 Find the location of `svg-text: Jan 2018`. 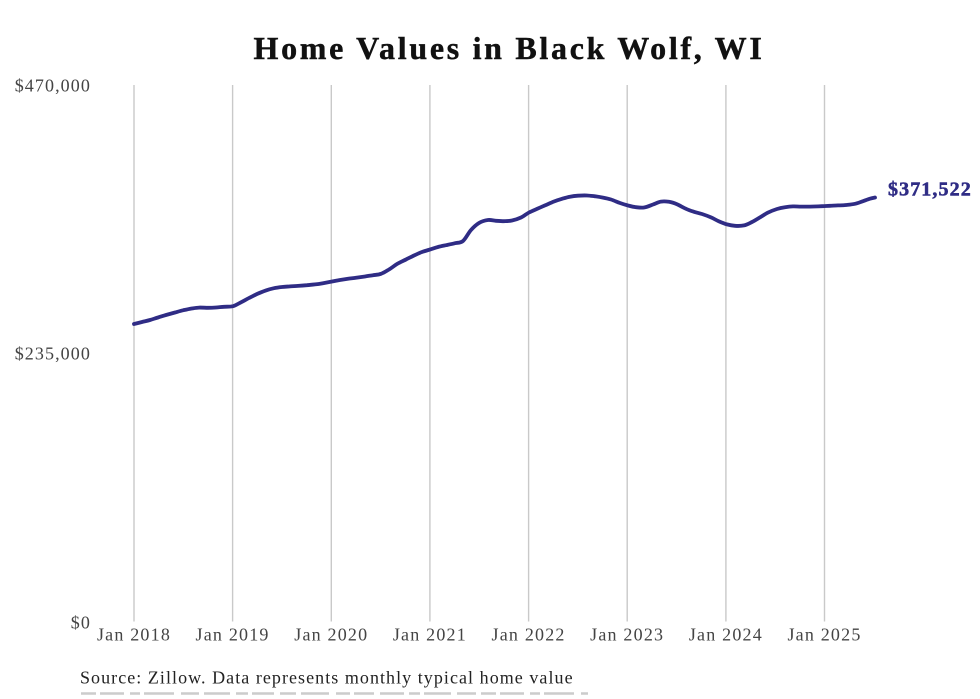

svg-text: Jan 2018 is located at coordinates (134, 635).